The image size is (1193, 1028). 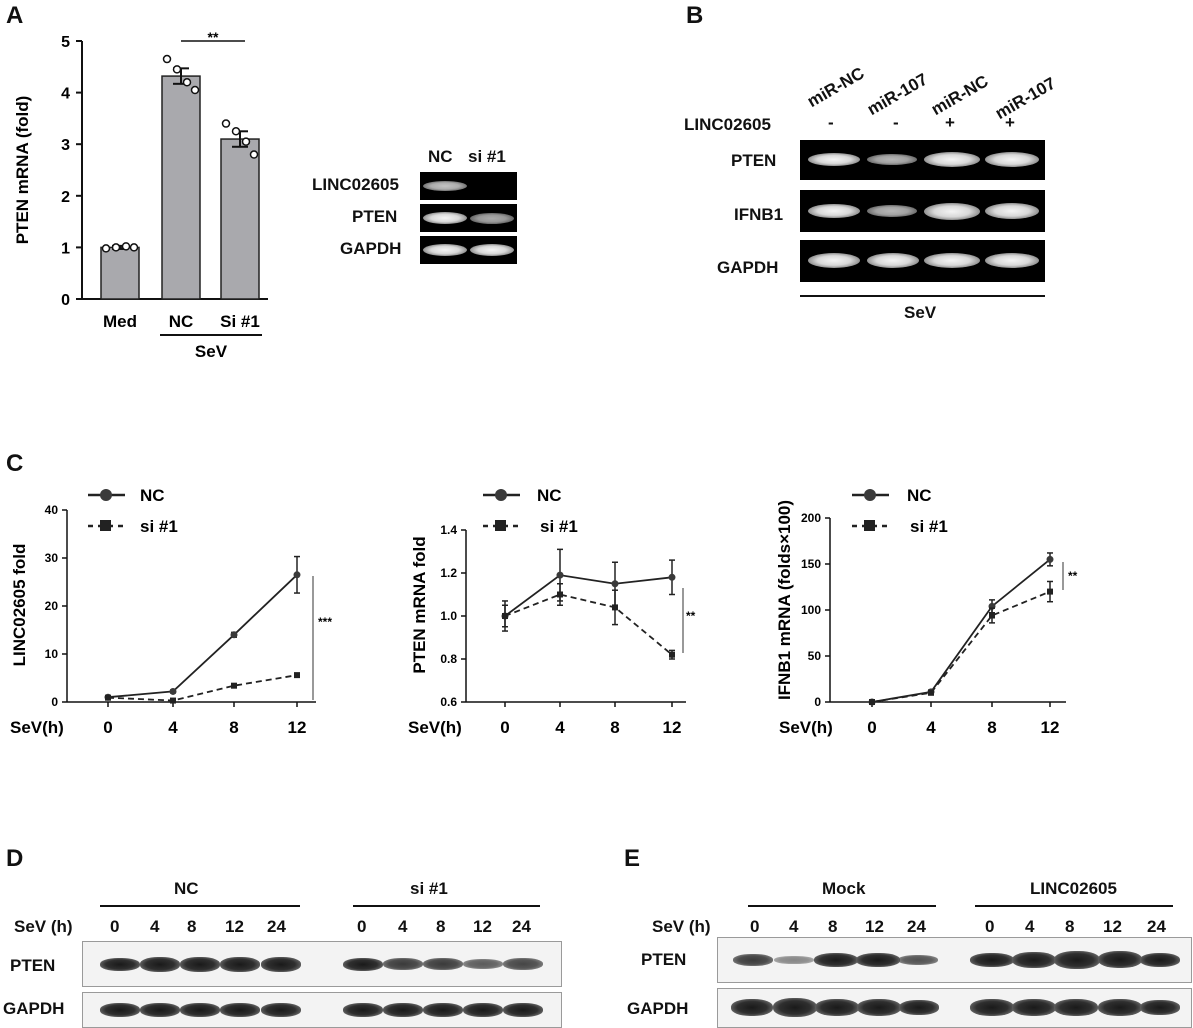 I want to click on blot-d-t-nc-0: 0, so click(x=115, y=926).